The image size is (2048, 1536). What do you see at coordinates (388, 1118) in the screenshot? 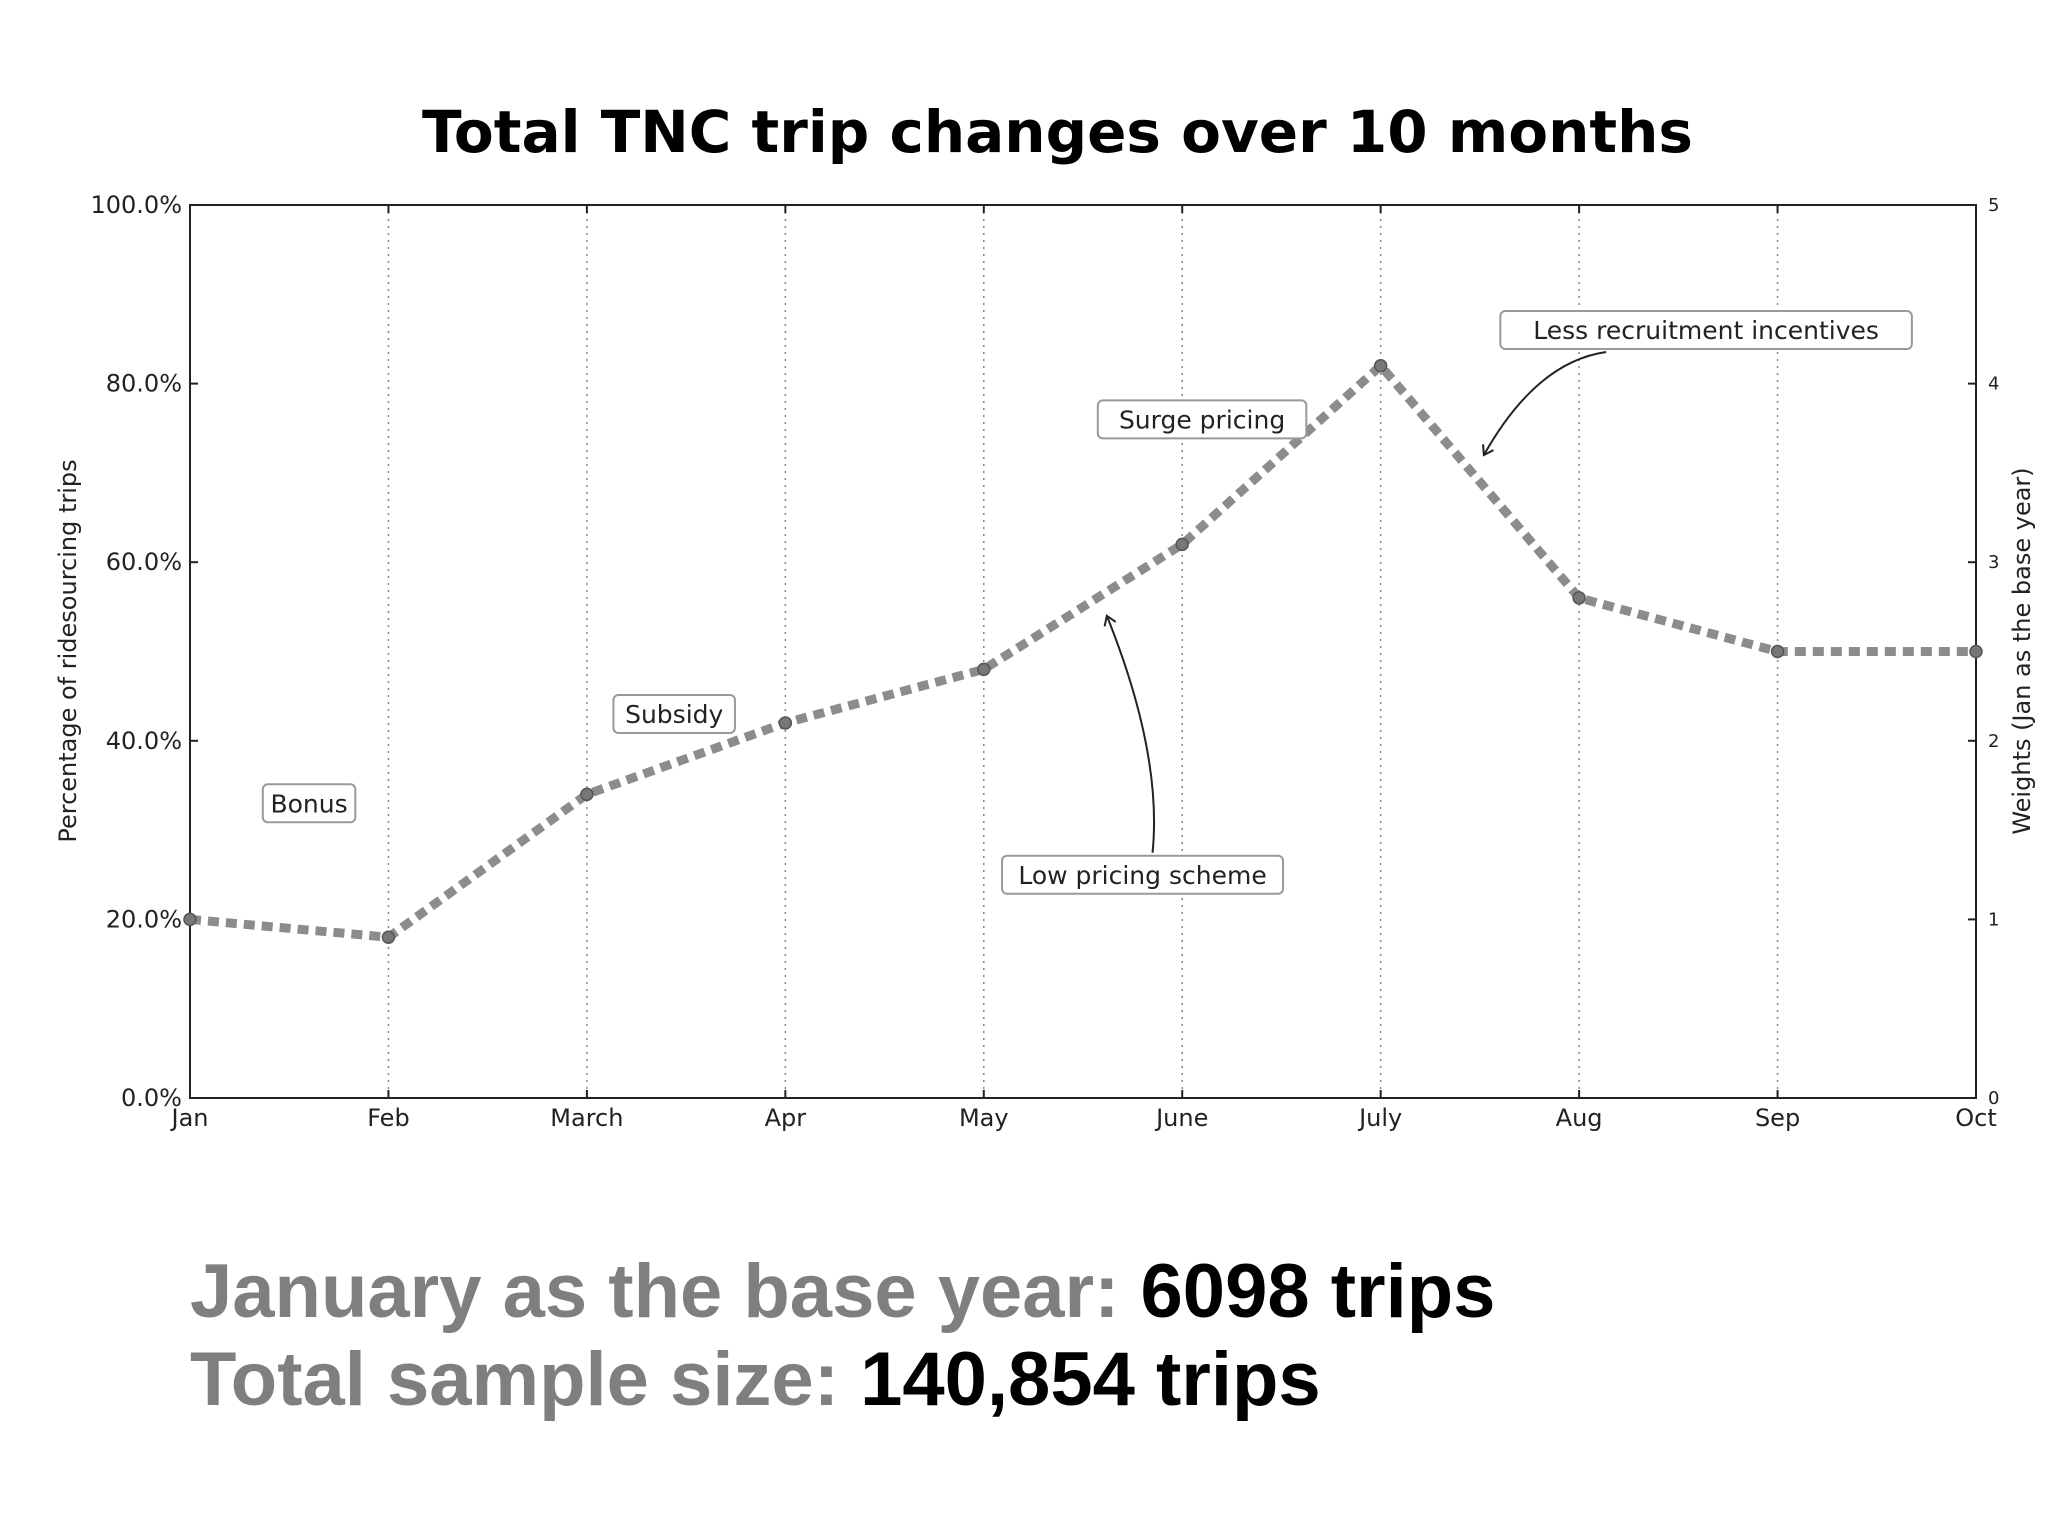
I see `x-tick-label: Feb` at bounding box center [388, 1118].